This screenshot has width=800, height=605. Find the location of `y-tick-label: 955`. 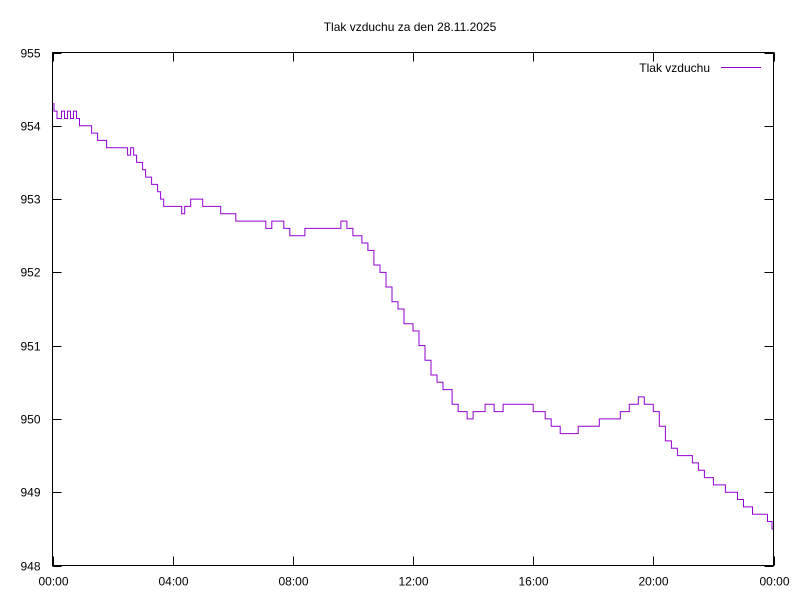

y-tick-label: 955 is located at coordinates (30, 54).